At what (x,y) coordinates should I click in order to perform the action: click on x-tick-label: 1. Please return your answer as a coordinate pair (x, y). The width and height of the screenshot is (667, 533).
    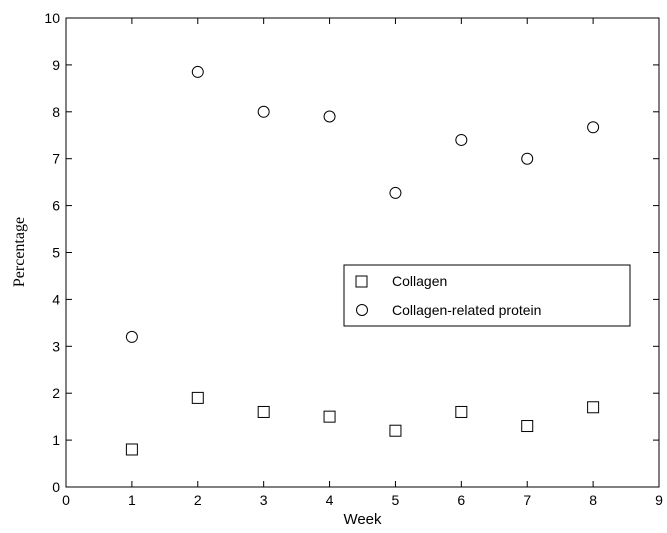
    Looking at the image, I should click on (132, 500).